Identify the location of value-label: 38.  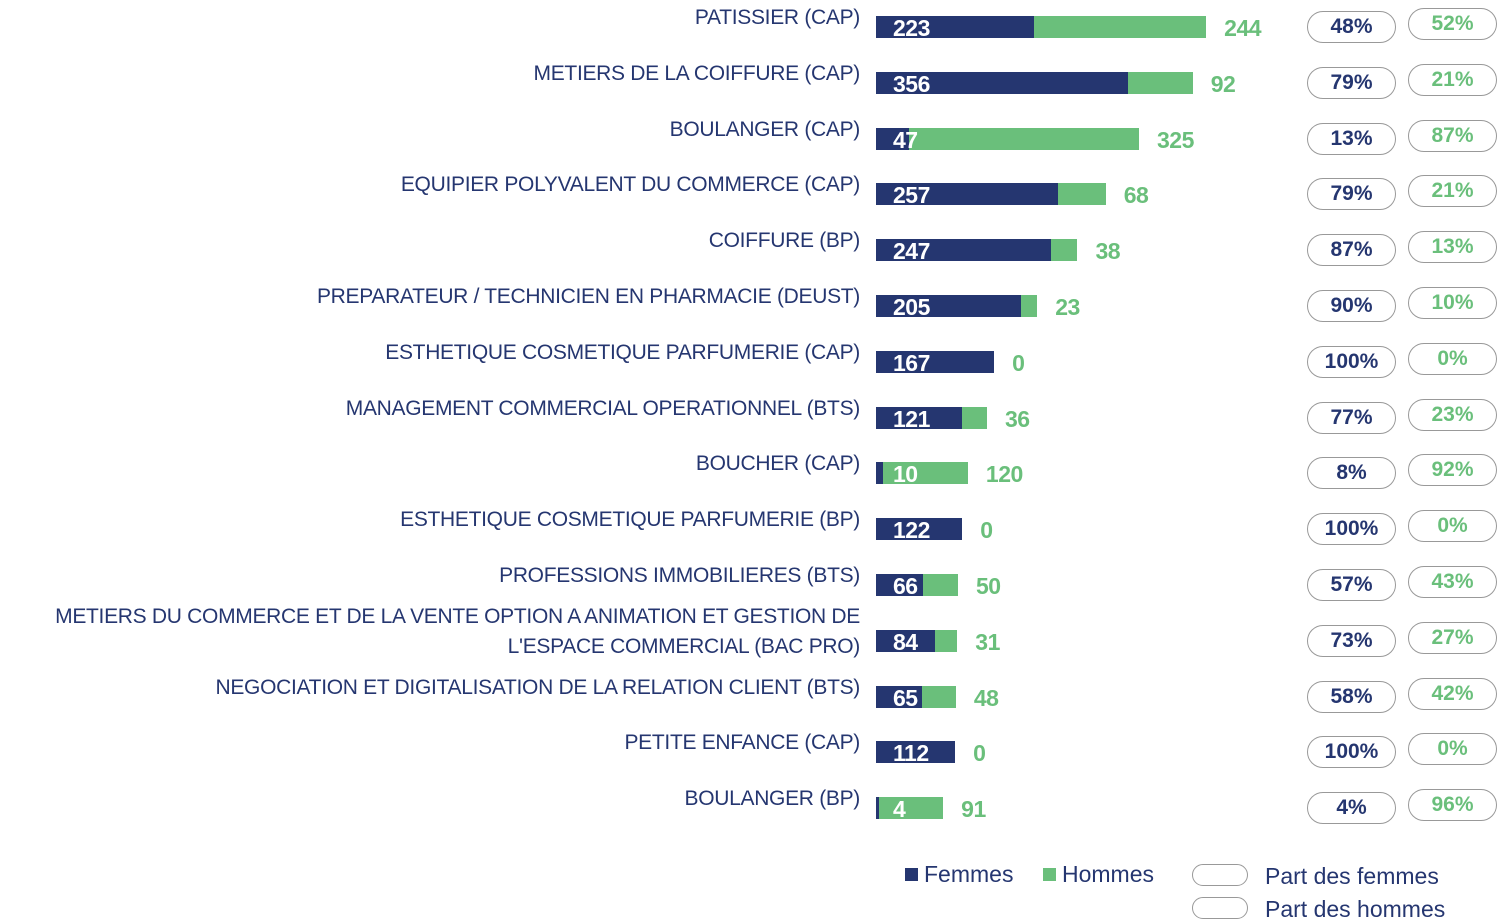
(1108, 251).